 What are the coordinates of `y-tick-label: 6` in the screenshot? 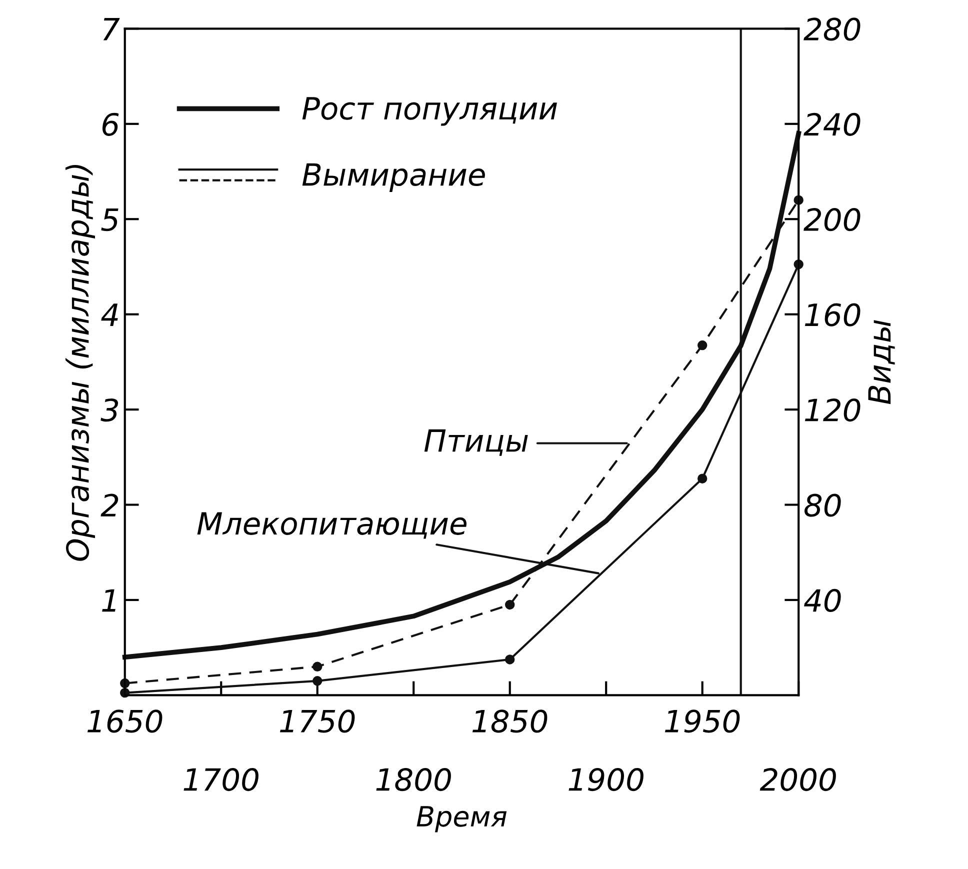 It's located at (110, 124).